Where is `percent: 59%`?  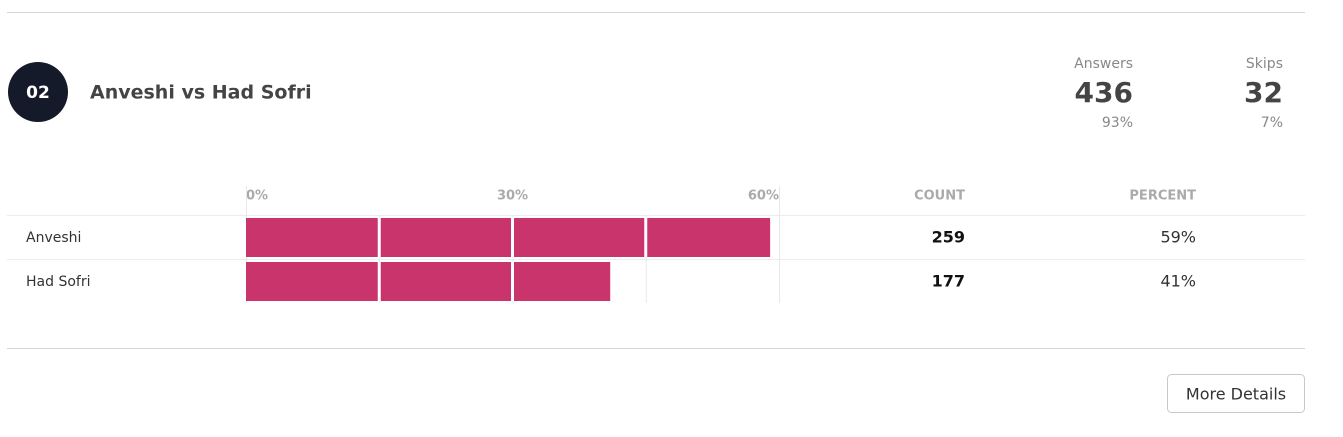 percent: 59% is located at coordinates (1178, 237).